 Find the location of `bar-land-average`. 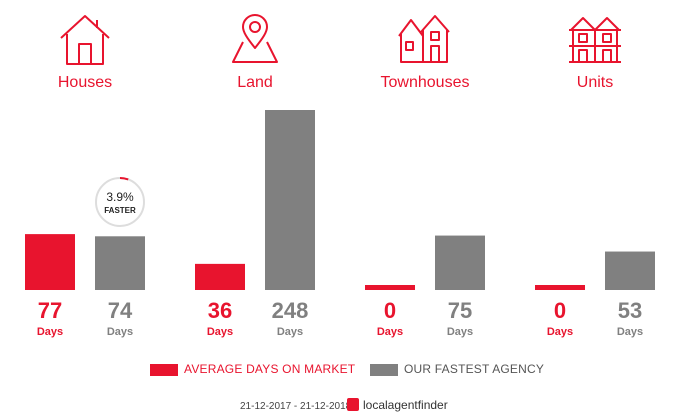

bar-land-average is located at coordinates (220, 276).